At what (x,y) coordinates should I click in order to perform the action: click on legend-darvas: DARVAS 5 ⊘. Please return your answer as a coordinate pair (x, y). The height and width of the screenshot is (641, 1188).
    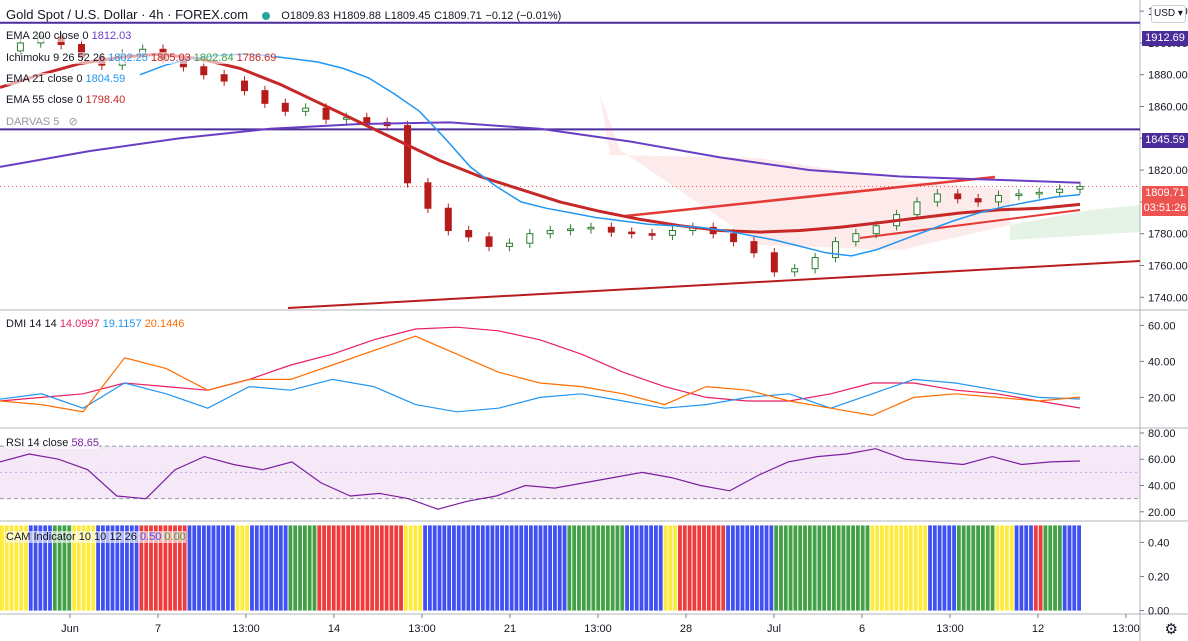
    Looking at the image, I should click on (42, 121).